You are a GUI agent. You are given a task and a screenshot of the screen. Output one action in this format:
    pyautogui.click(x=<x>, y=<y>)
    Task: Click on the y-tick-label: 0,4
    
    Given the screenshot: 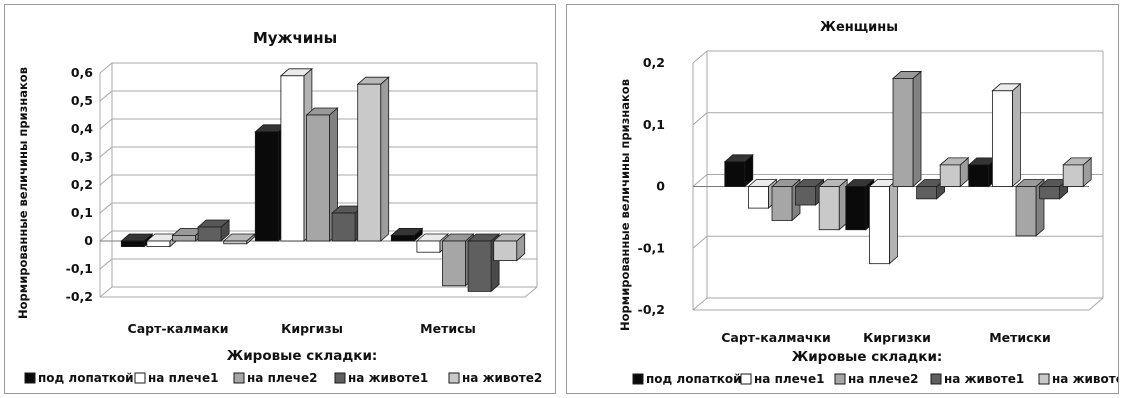 What is the action you would take?
    pyautogui.click(x=82, y=128)
    